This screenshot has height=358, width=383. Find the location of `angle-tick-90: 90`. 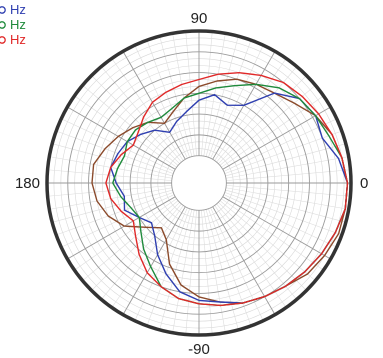

angle-tick-90: 90 is located at coordinates (199, 18).